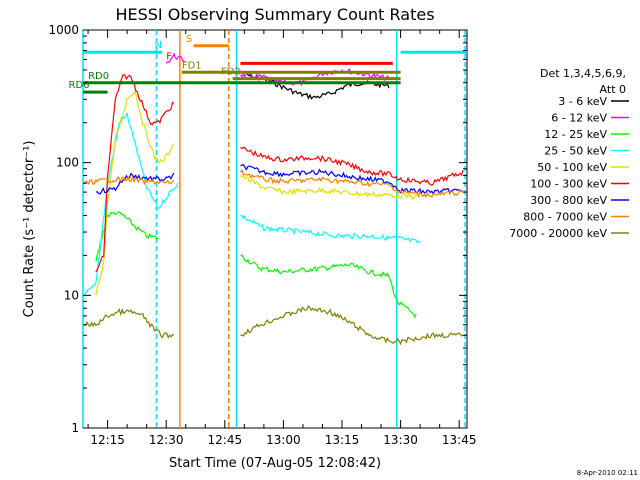 This screenshot has height=480, width=640. Describe the element at coordinates (583, 73) in the screenshot. I see `legend-title-1: Det 1,3,4,5,6,9,` at that location.